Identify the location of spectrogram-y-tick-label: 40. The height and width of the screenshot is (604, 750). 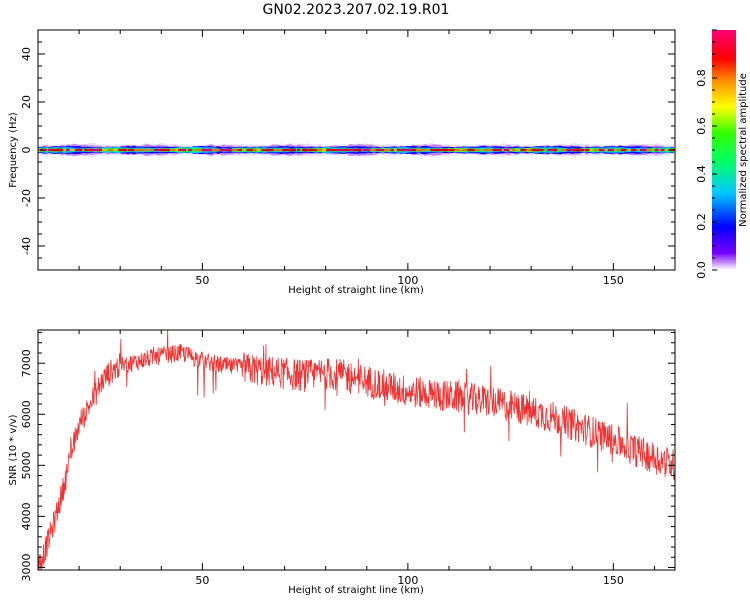
(26, 54).